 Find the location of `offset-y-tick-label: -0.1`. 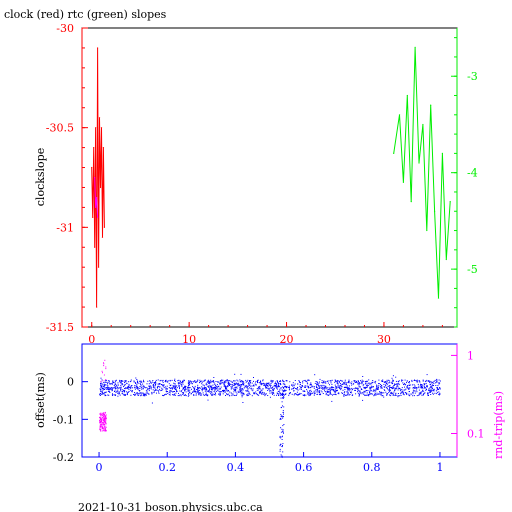

offset-y-tick-label: -0.1 is located at coordinates (63, 419).